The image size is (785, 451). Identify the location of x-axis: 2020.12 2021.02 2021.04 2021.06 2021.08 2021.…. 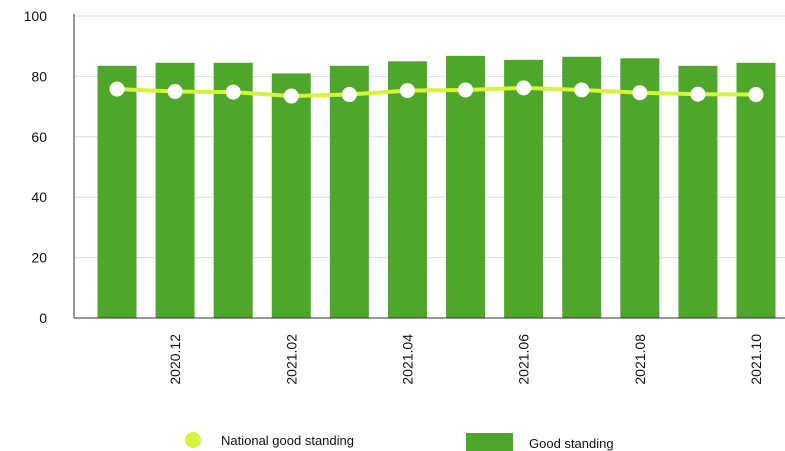
(465, 359).